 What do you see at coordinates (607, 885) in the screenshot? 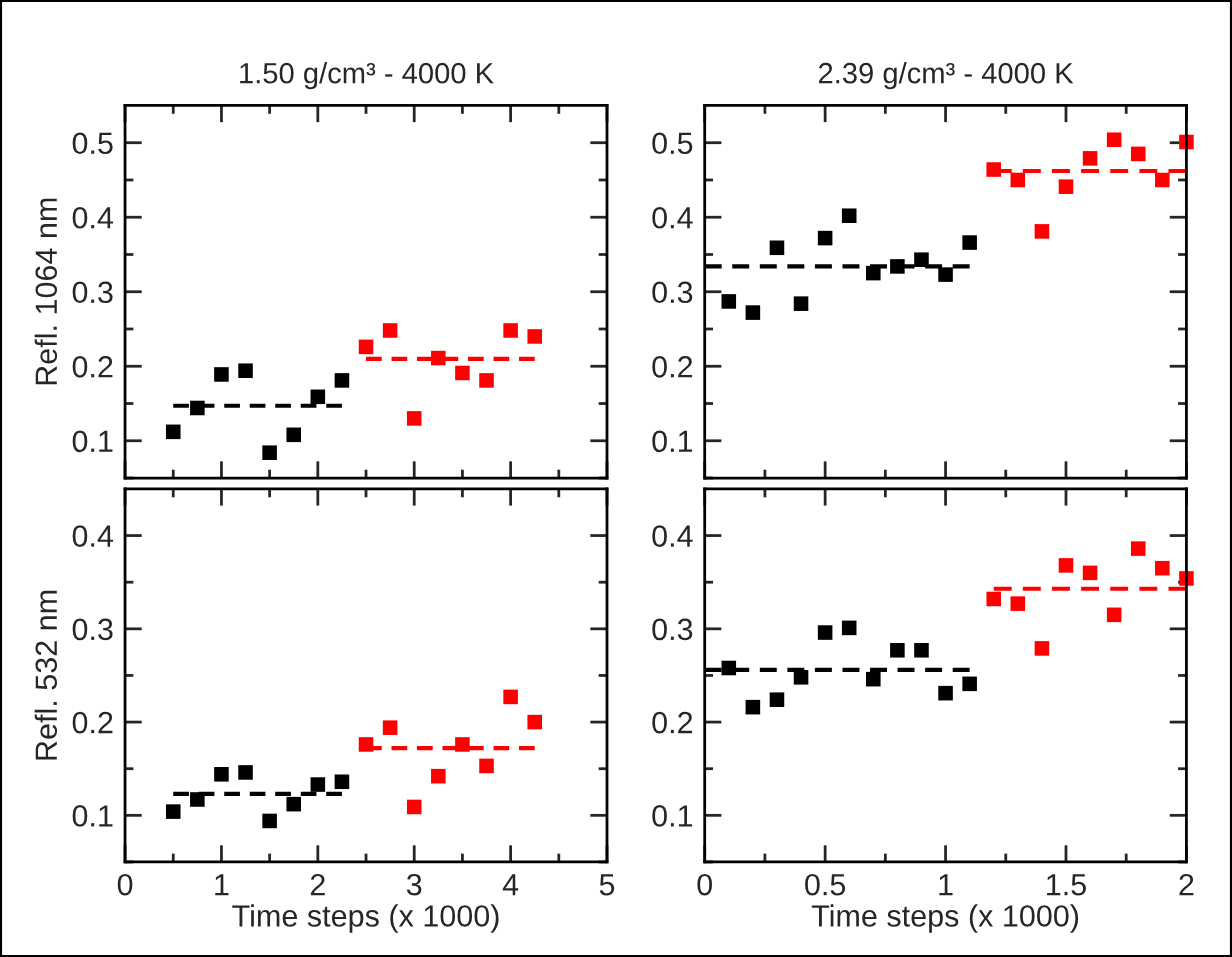
I see `x-tick-label: 5` at bounding box center [607, 885].